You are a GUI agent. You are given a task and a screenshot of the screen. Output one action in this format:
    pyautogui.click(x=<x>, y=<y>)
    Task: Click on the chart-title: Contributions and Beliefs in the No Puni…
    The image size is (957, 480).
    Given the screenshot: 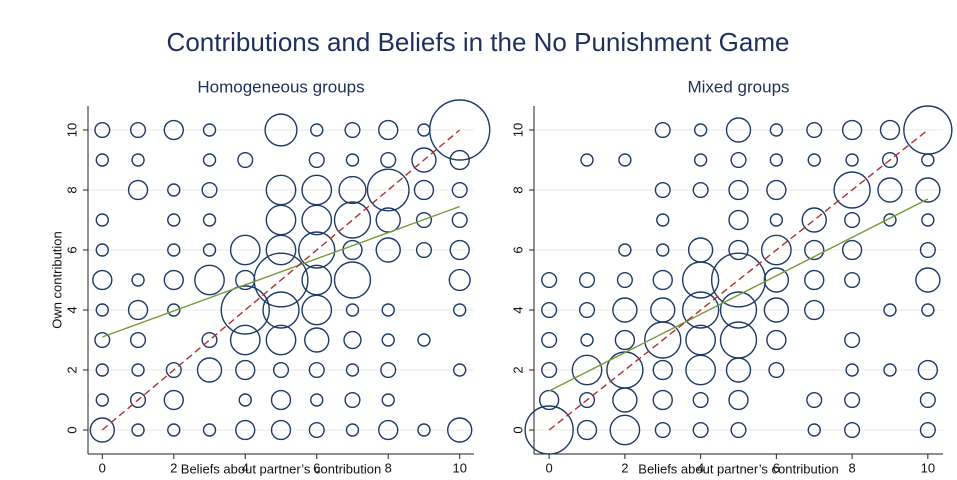 What is the action you would take?
    pyautogui.click(x=478, y=42)
    